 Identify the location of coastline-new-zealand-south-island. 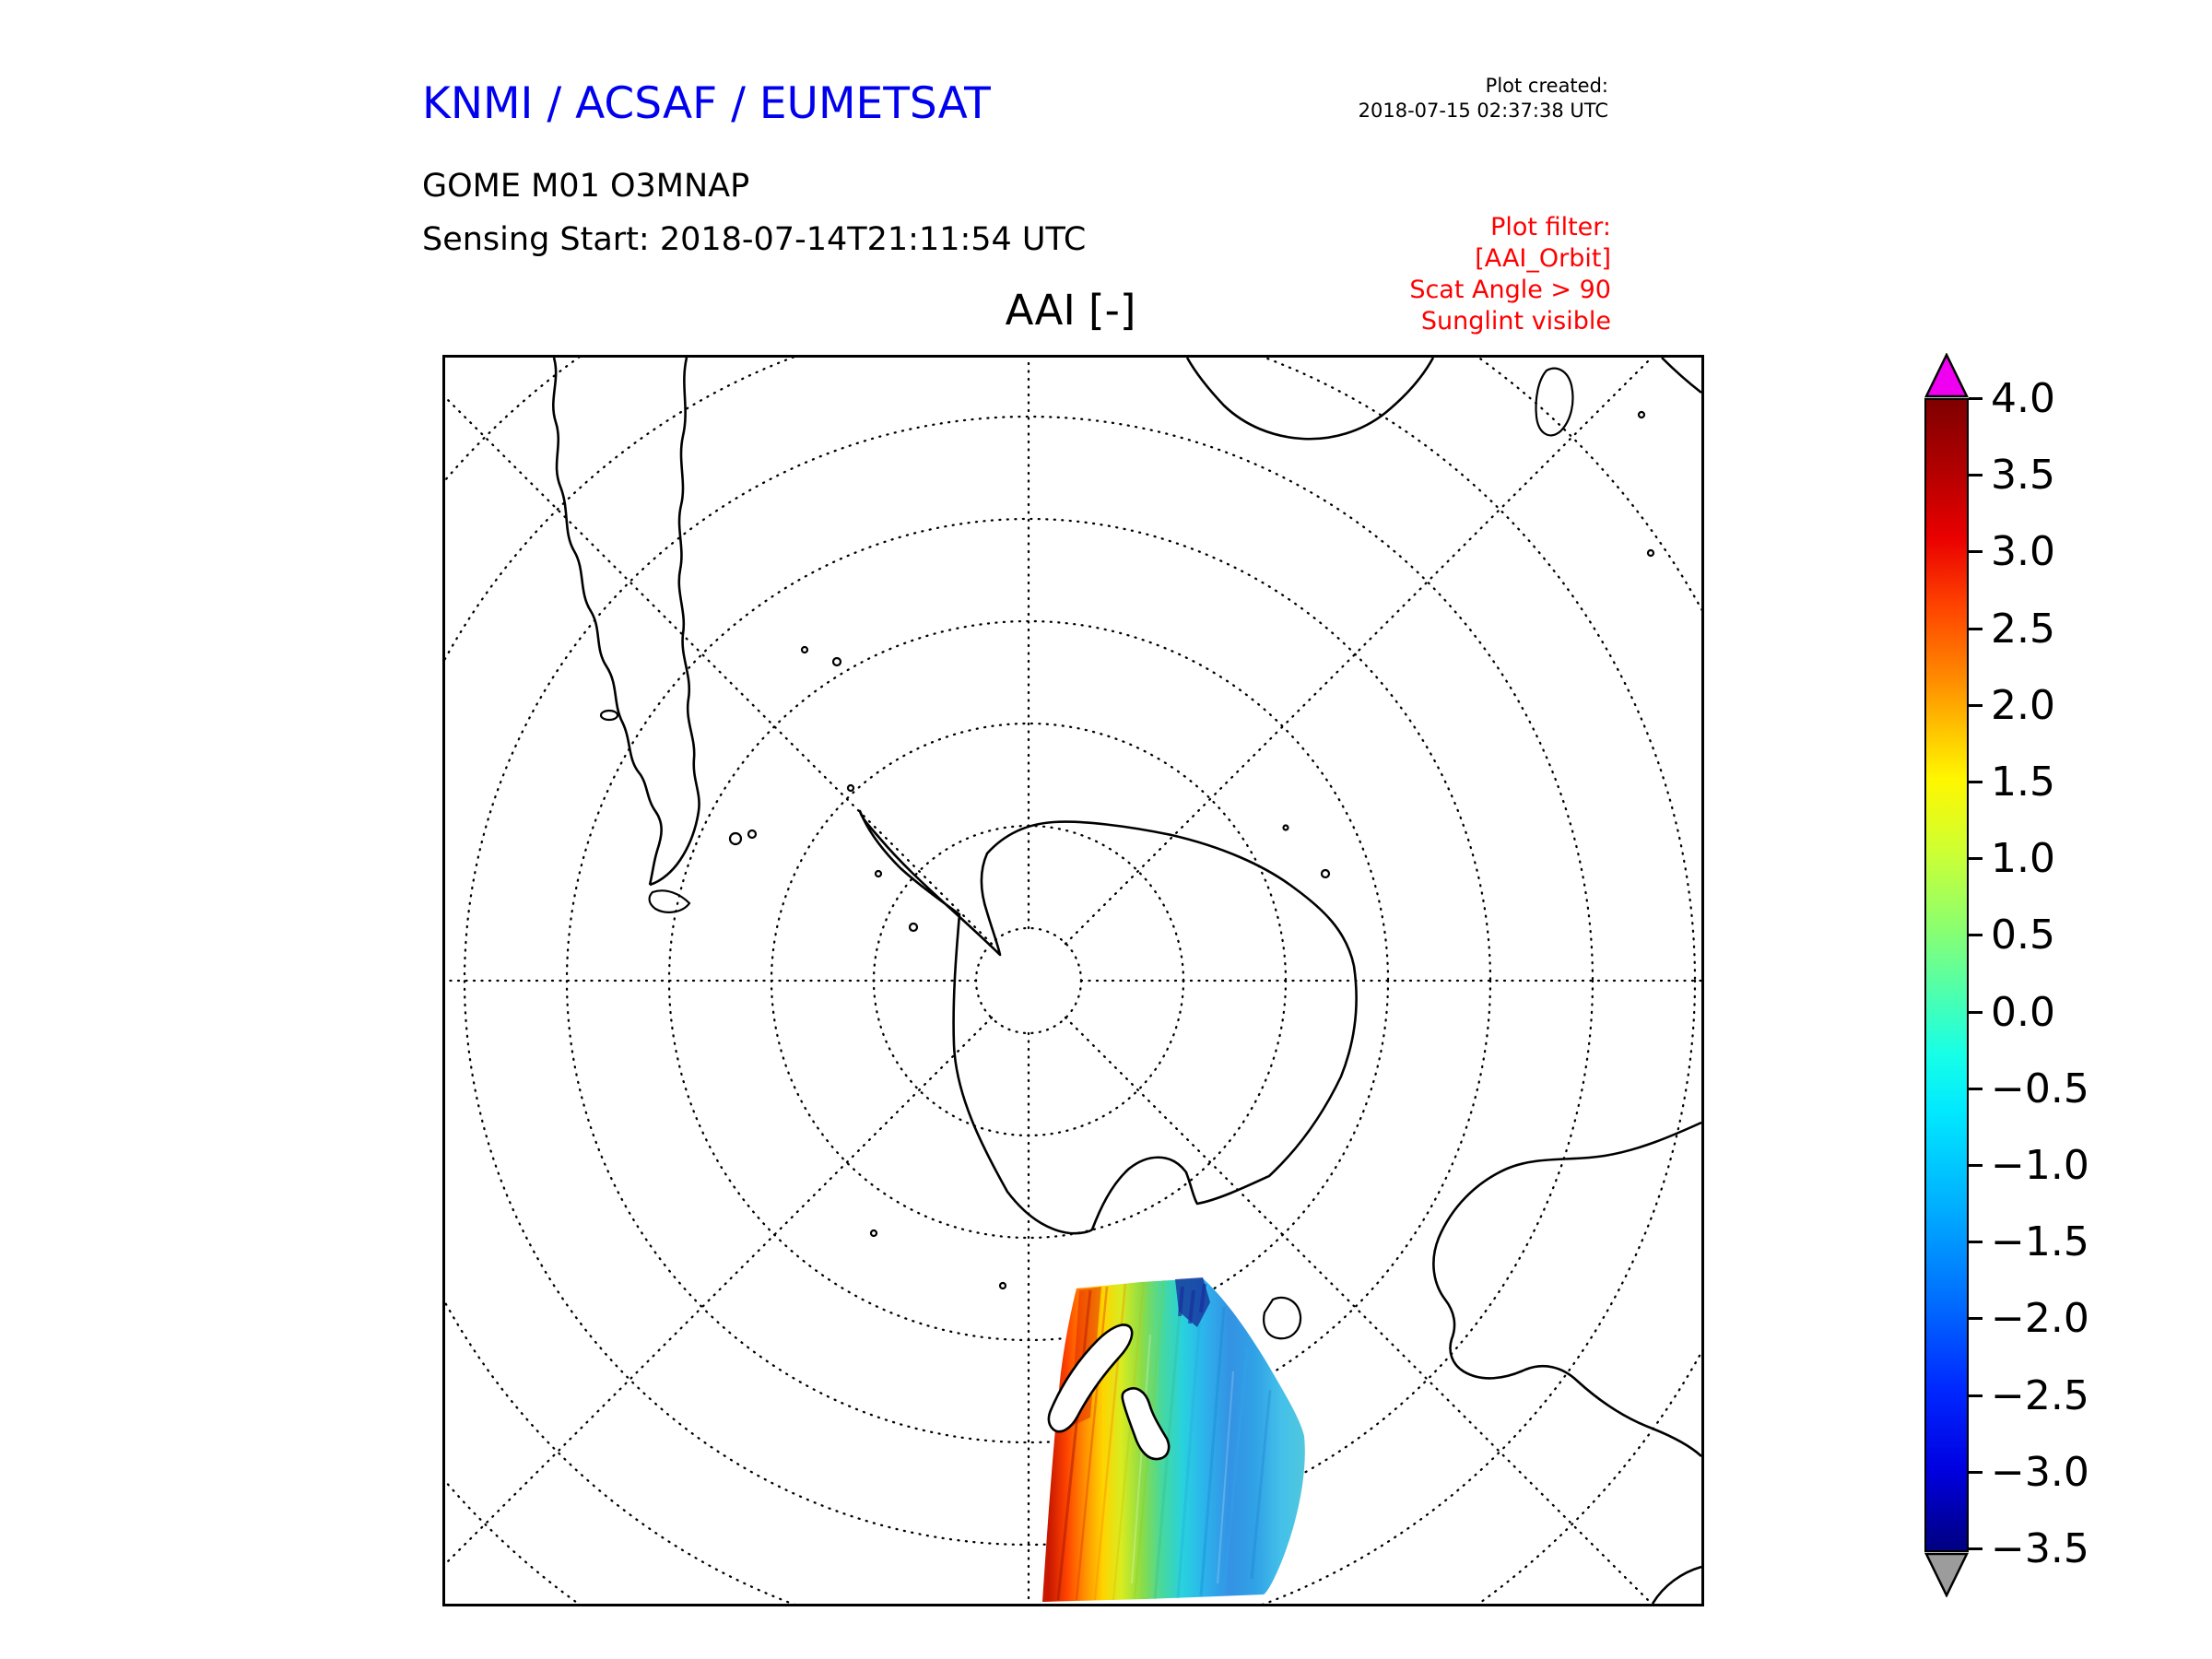
(1090, 1378).